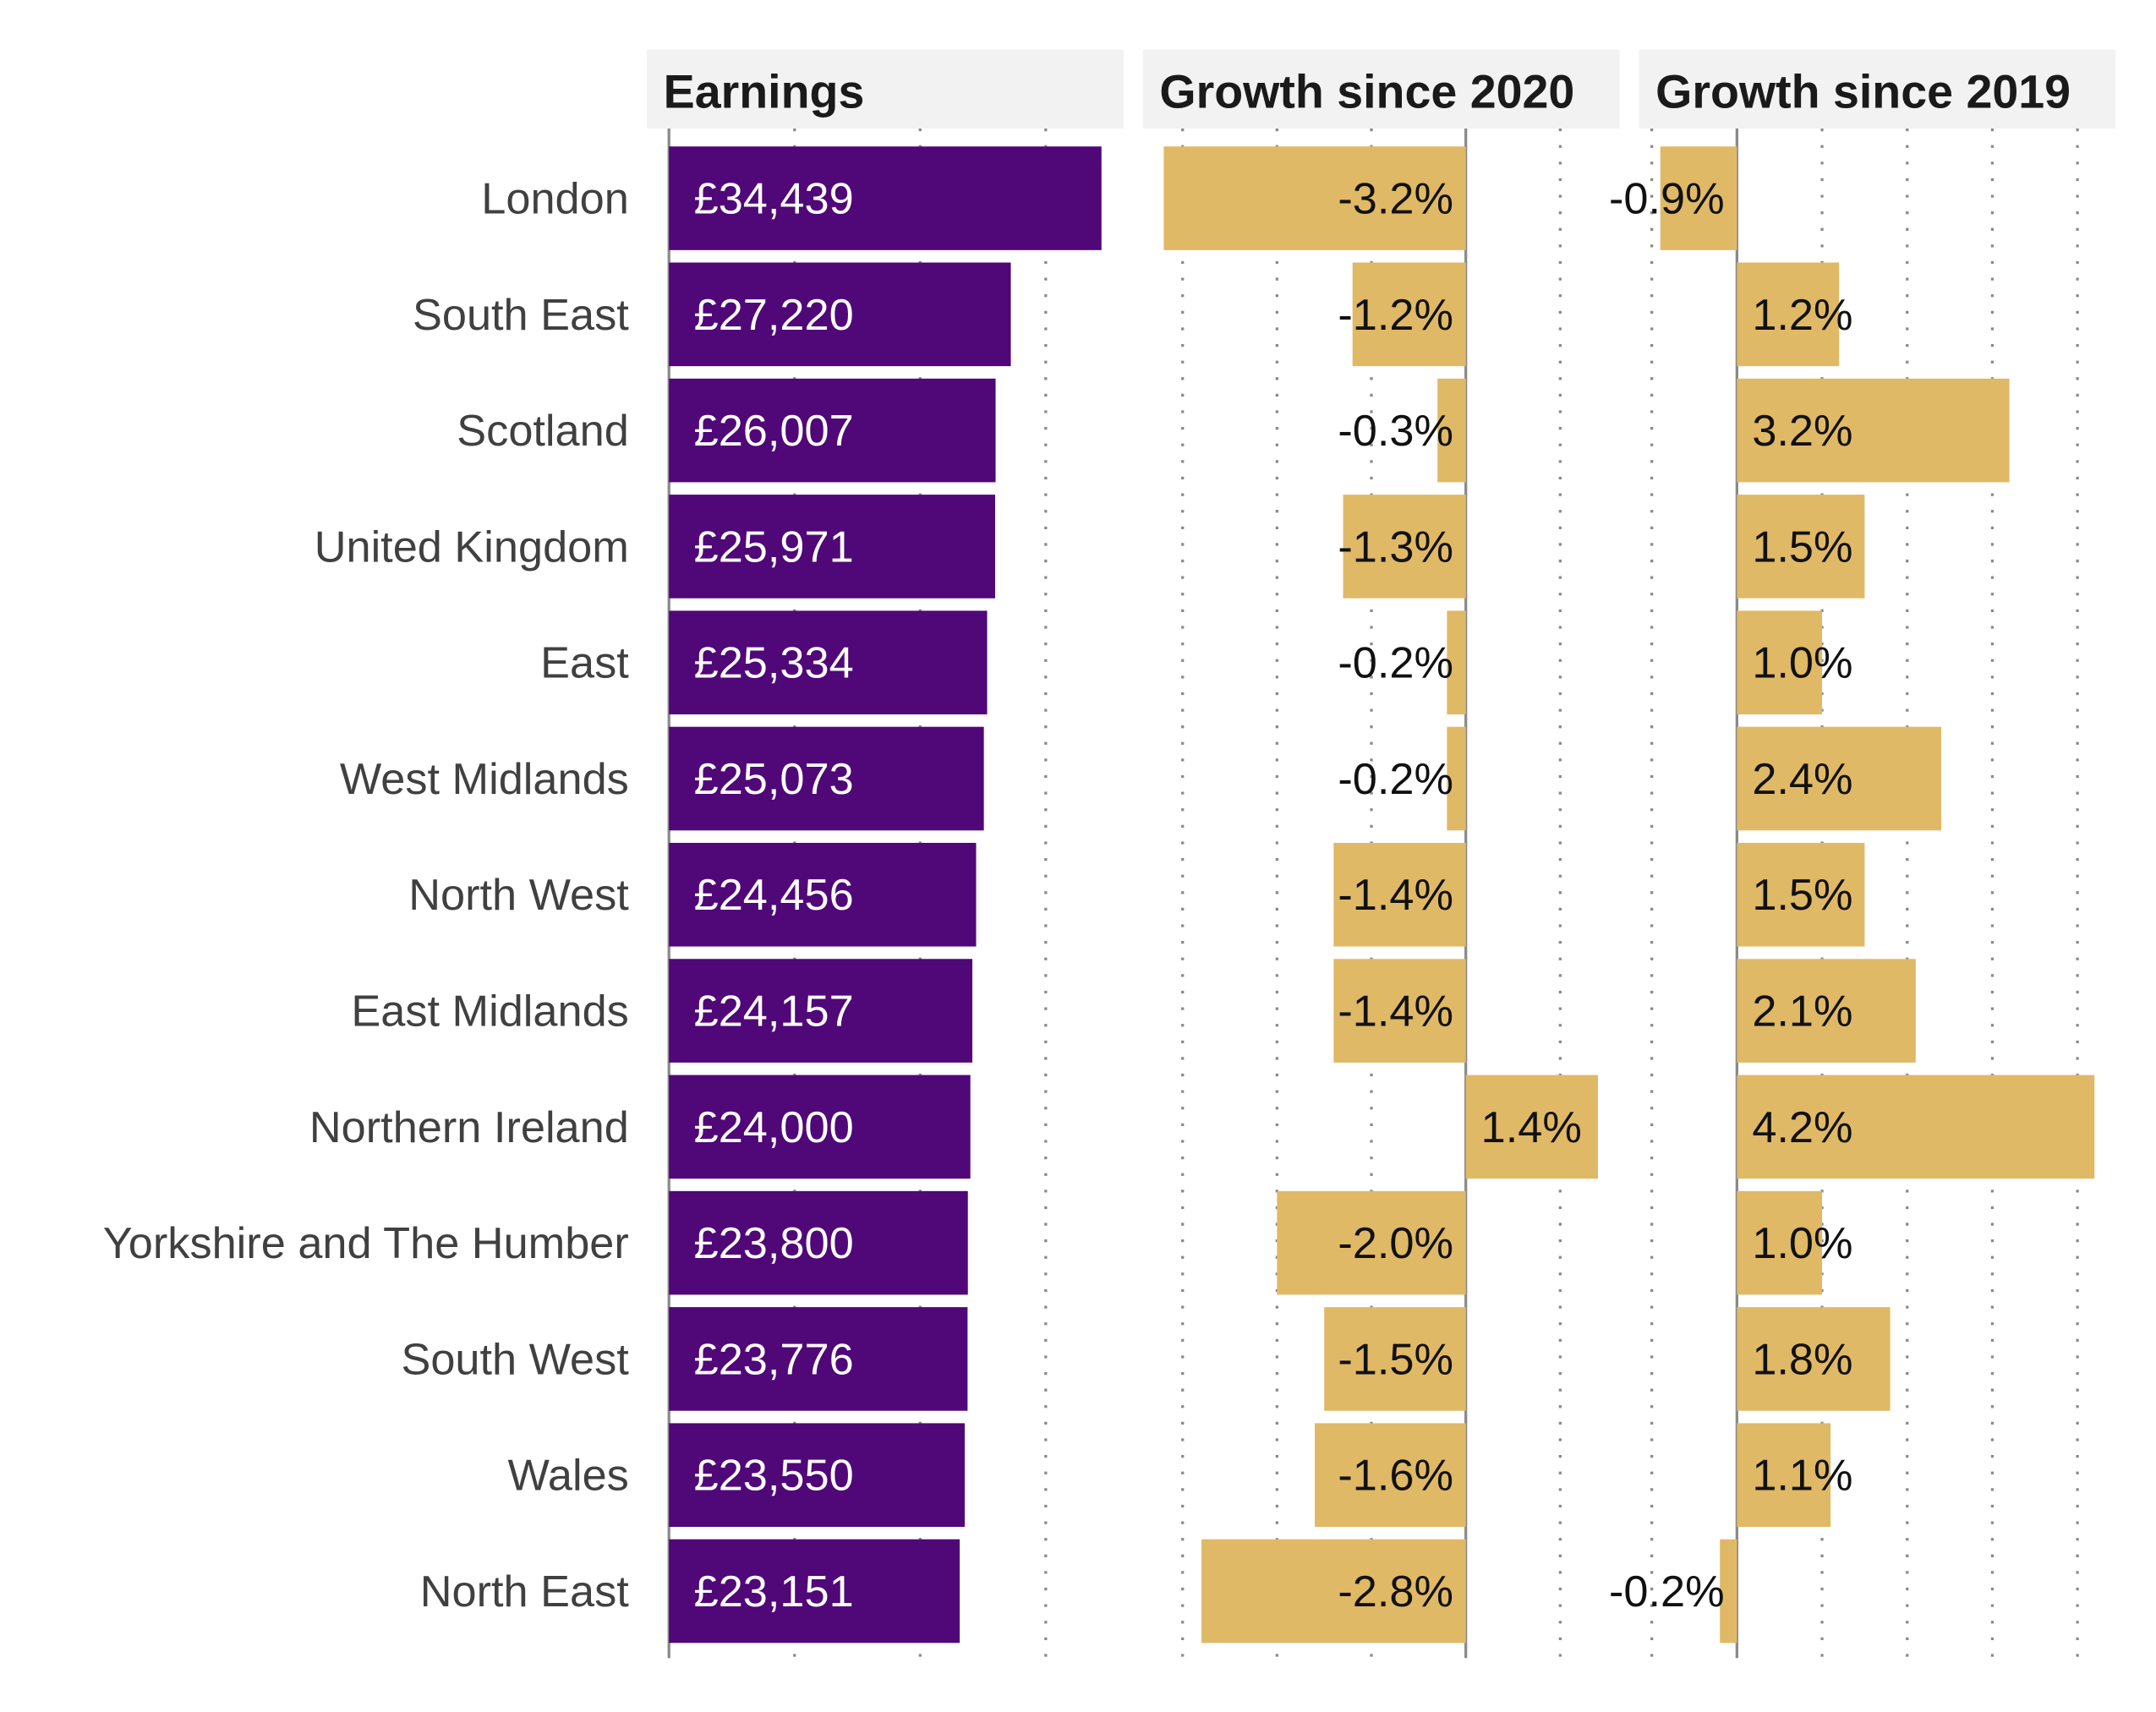 The height and width of the screenshot is (1712, 2156). I want to click on panel-title: Earnings, so click(764, 91).